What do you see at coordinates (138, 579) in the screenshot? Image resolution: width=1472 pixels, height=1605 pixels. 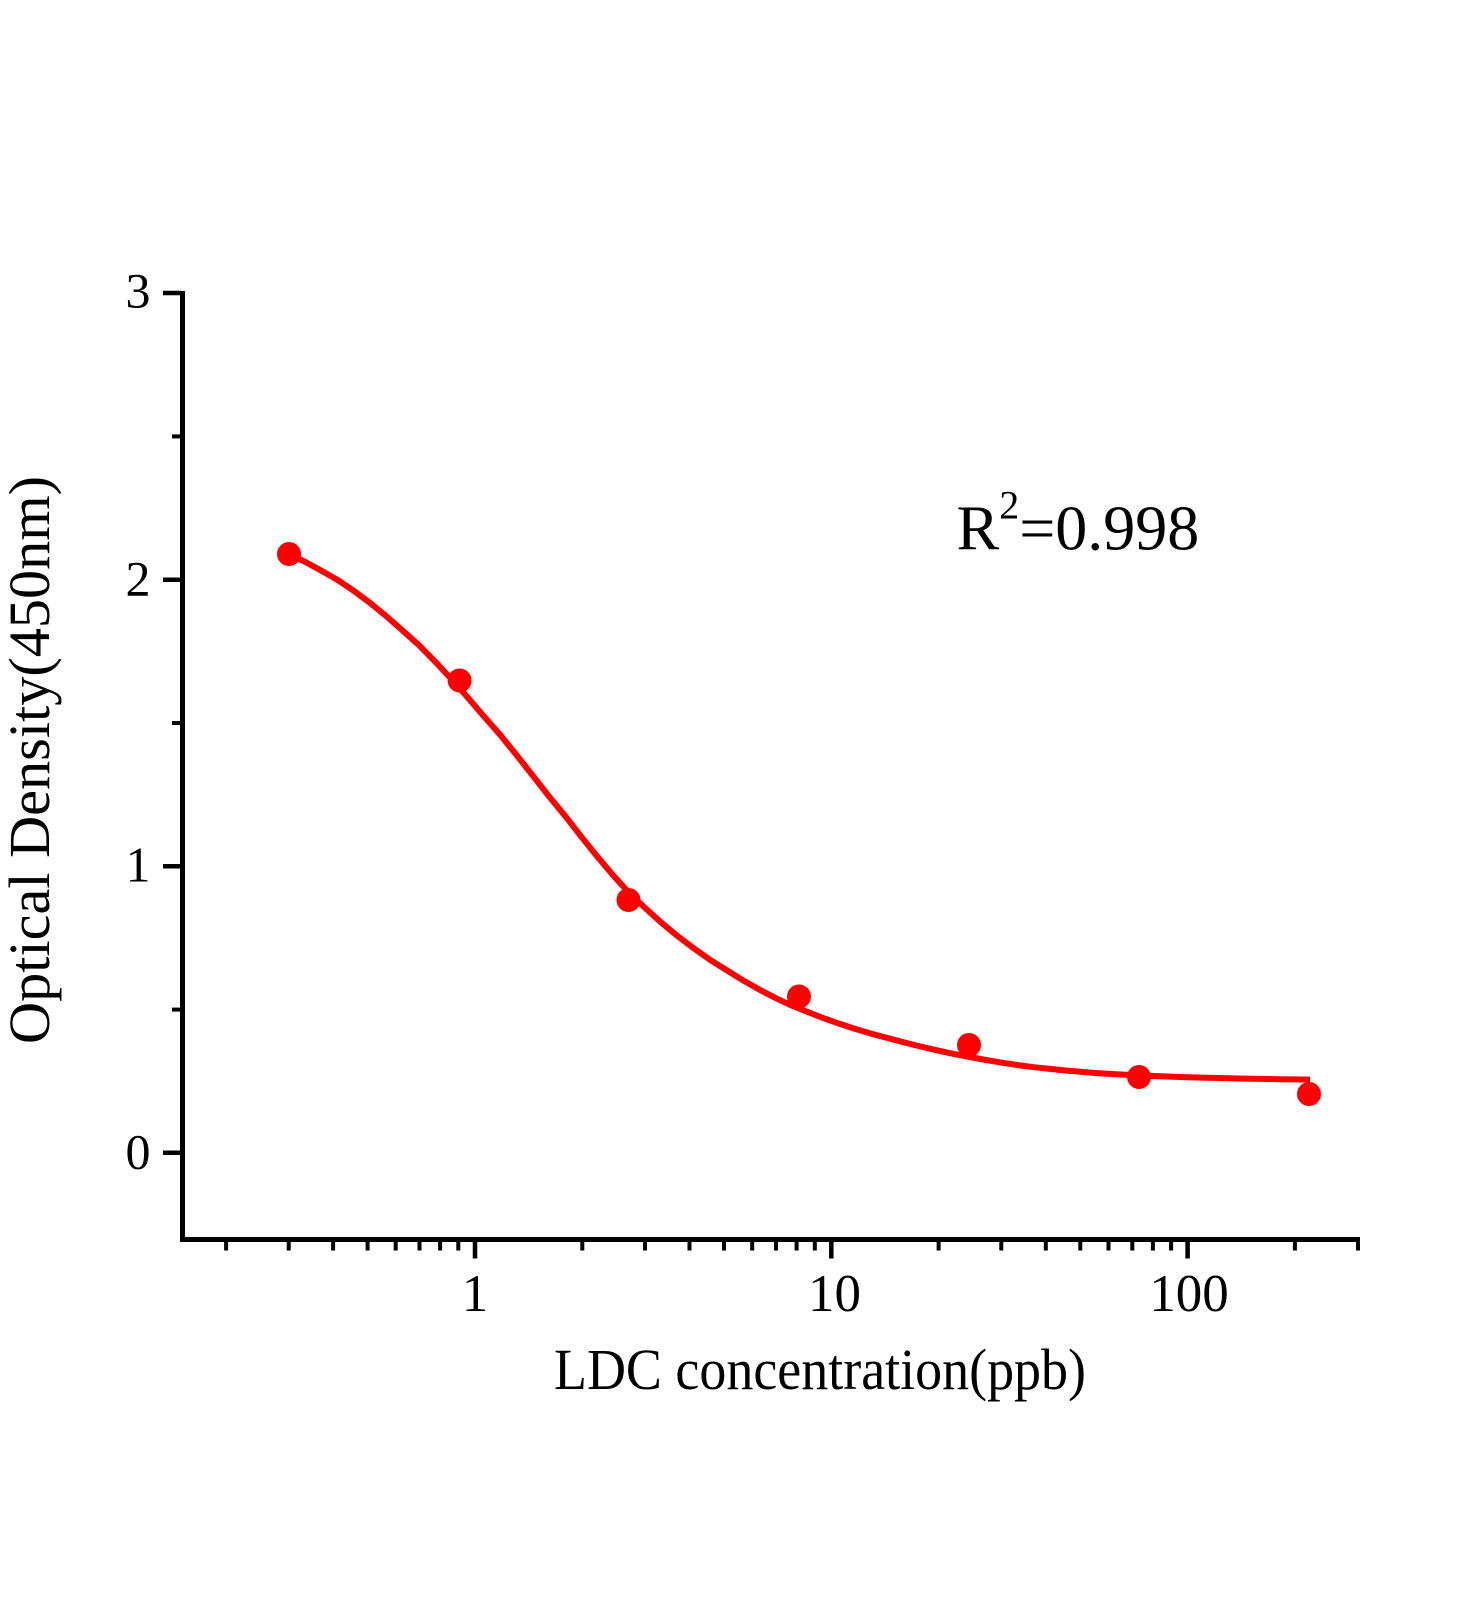 I see `svg-text: 2` at bounding box center [138, 579].